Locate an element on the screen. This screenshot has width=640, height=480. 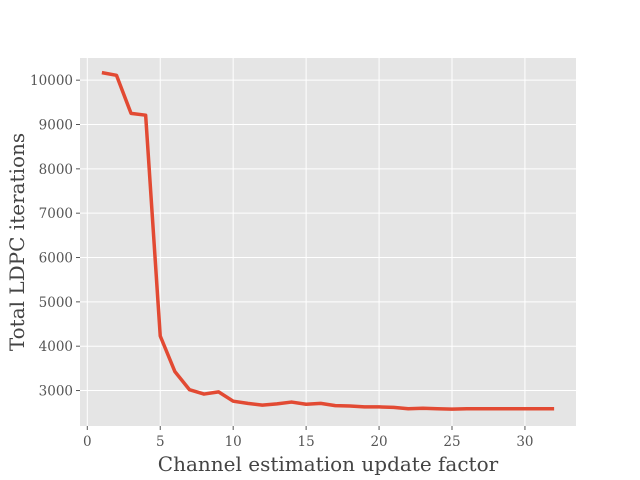
y-tick-label: 3000 is located at coordinates (56, 392).